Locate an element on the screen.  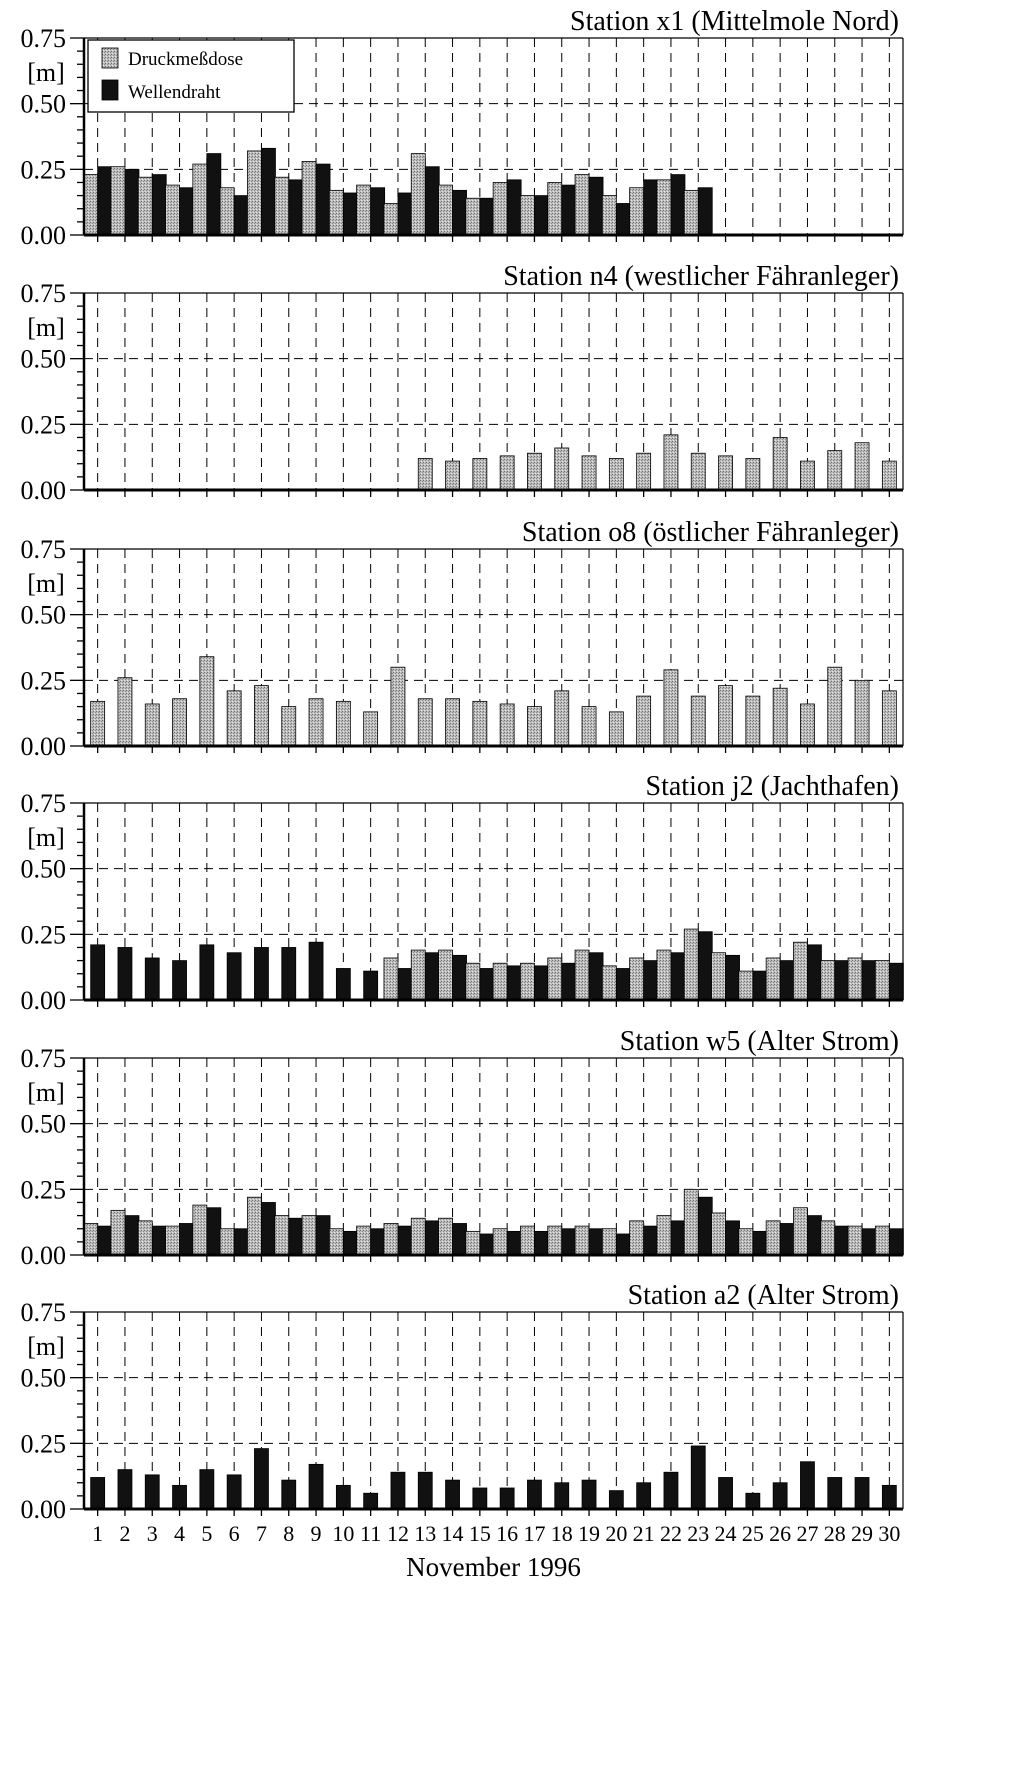
x-tick-label: 25 is located at coordinates (753, 1533).